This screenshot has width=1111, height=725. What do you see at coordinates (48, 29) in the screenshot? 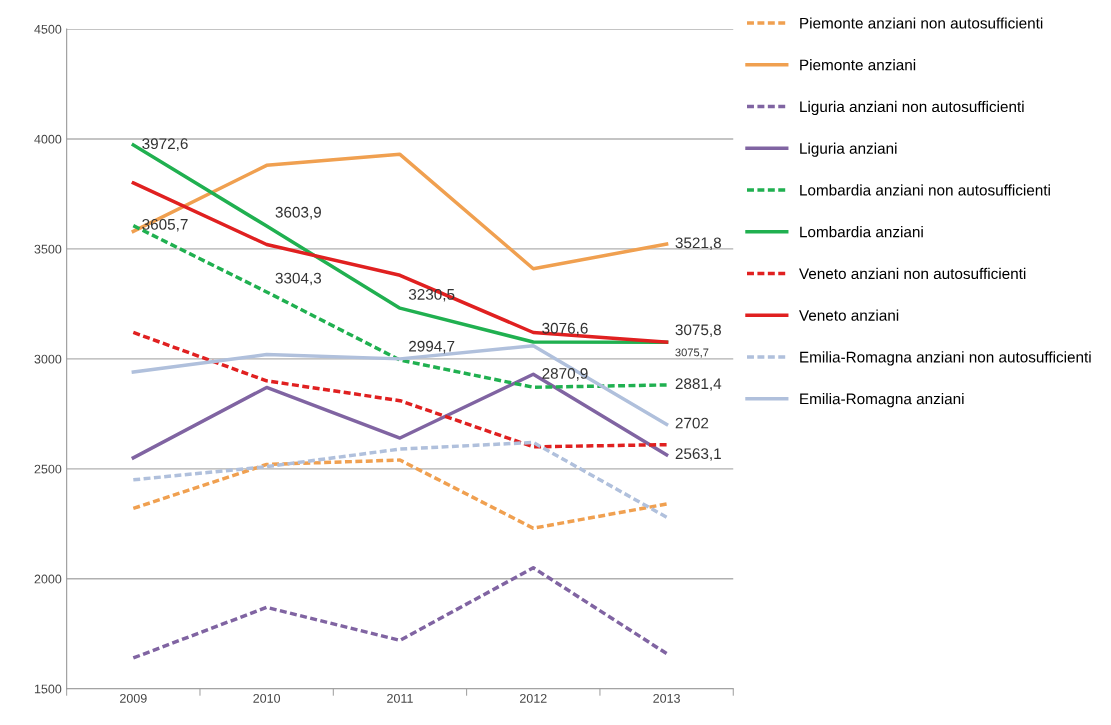
I see `y-tick-label: 4500` at bounding box center [48, 29].